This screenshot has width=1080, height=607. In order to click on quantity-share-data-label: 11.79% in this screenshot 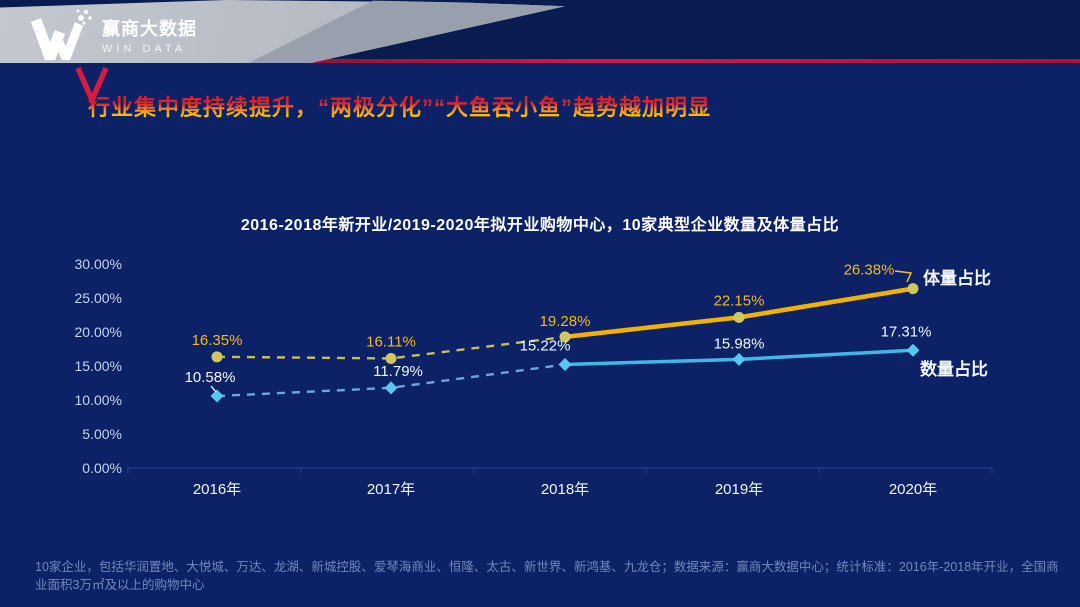, I will do `click(398, 371)`.